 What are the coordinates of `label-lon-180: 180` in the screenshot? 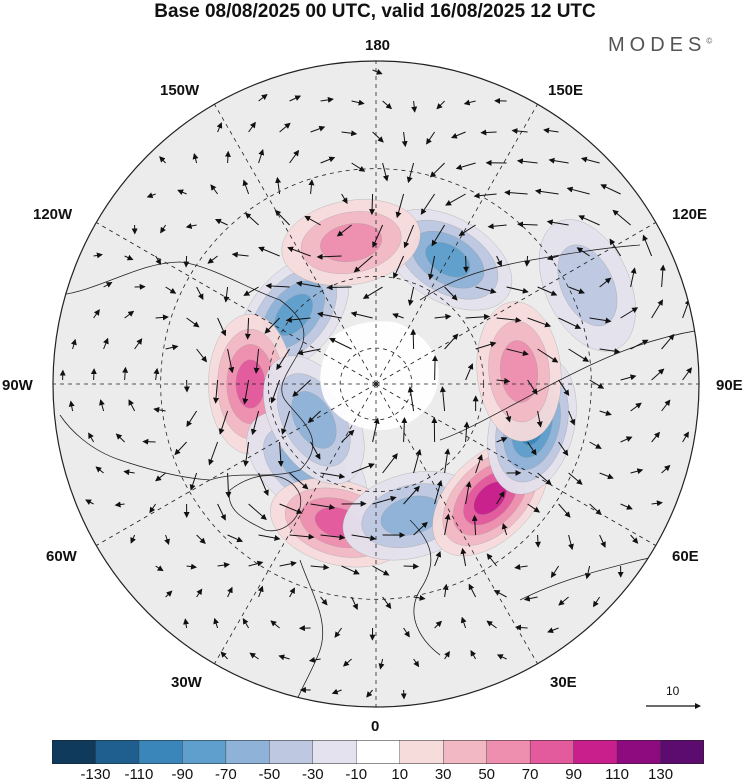 It's located at (378, 45).